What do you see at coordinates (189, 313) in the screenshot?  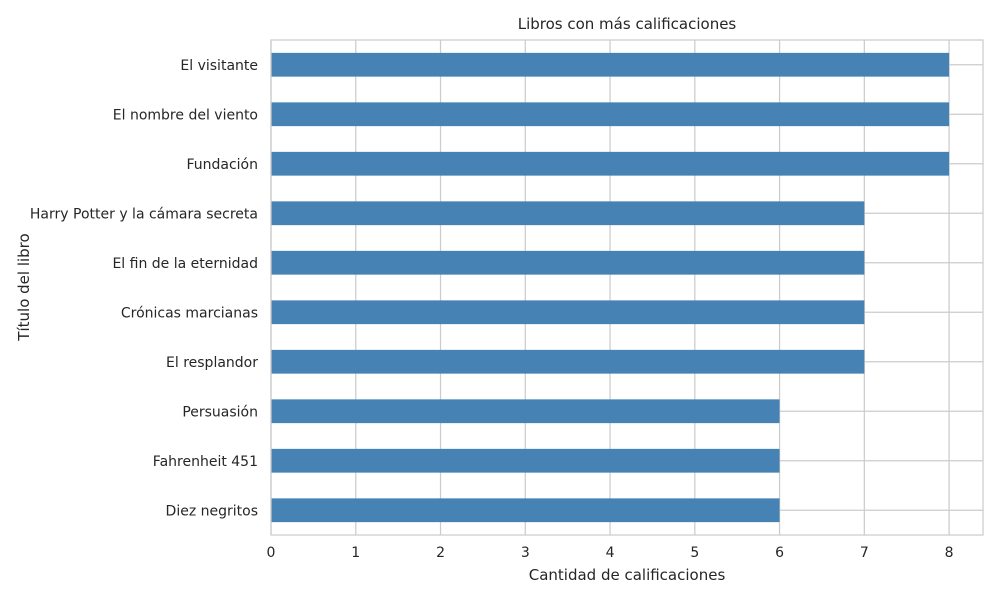 I see `y-tick-label: Crónicas marcianas` at bounding box center [189, 313].